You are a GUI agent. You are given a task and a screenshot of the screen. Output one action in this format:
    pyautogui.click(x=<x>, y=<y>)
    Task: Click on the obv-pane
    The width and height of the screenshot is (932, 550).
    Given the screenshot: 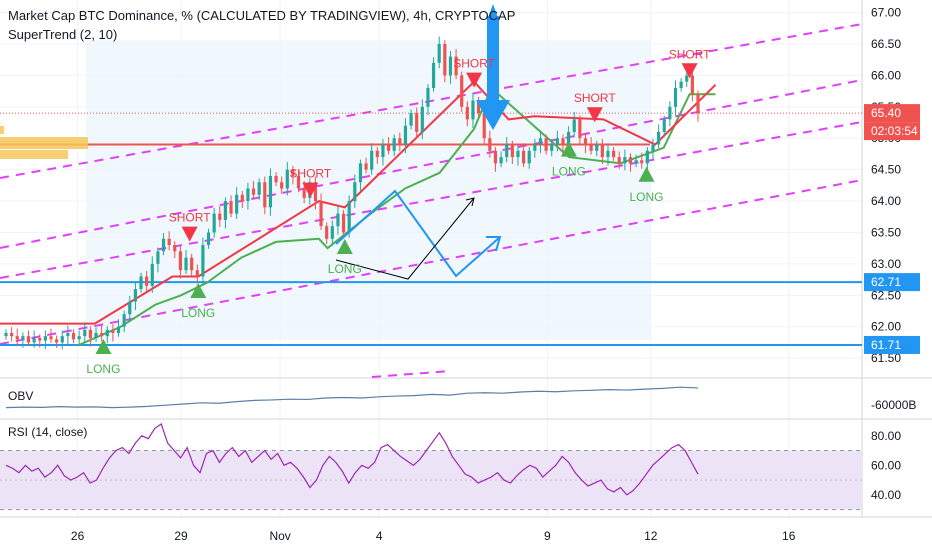 What is the action you would take?
    pyautogui.click(x=352, y=397)
    